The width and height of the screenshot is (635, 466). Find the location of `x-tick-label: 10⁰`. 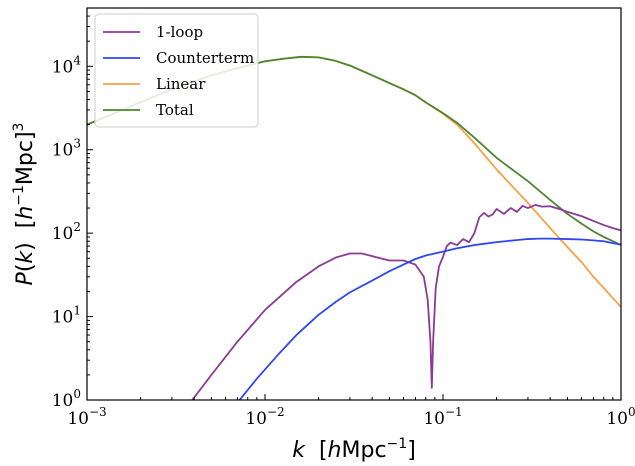

x-tick-label: 10⁰ is located at coordinates (620, 417).